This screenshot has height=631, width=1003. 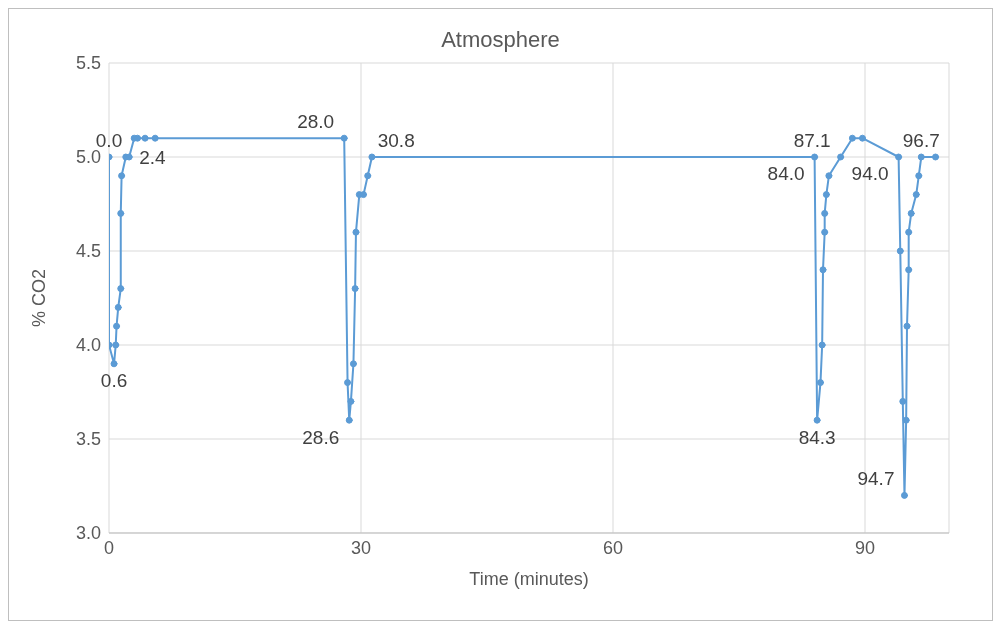 I want to click on annotation: 84.0, so click(x=786, y=174).